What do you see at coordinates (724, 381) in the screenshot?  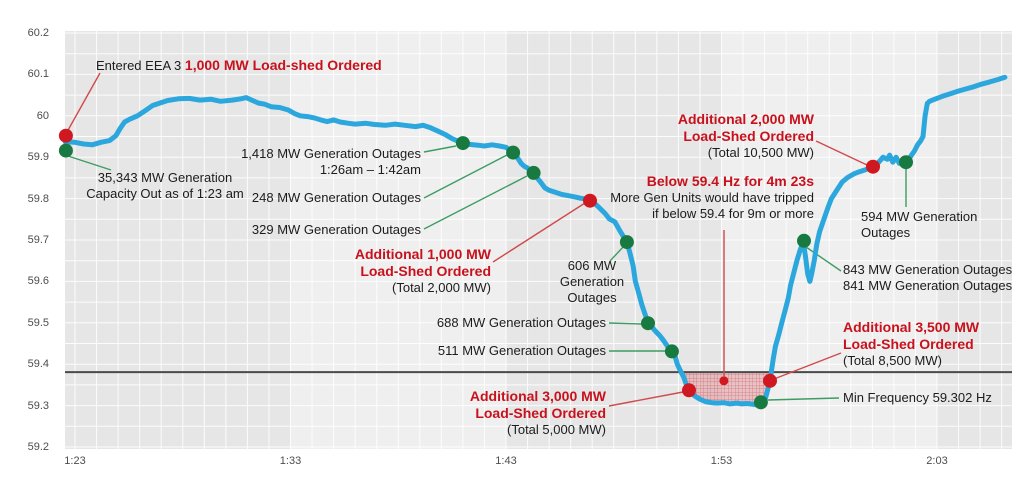 I see `marker-below-594-marker` at bounding box center [724, 381].